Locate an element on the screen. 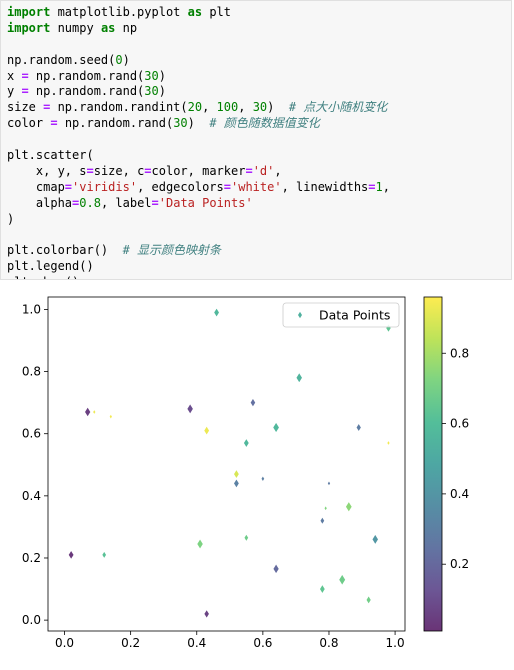 This screenshot has height=670, width=514. code-token: size is located at coordinates (25, 107).